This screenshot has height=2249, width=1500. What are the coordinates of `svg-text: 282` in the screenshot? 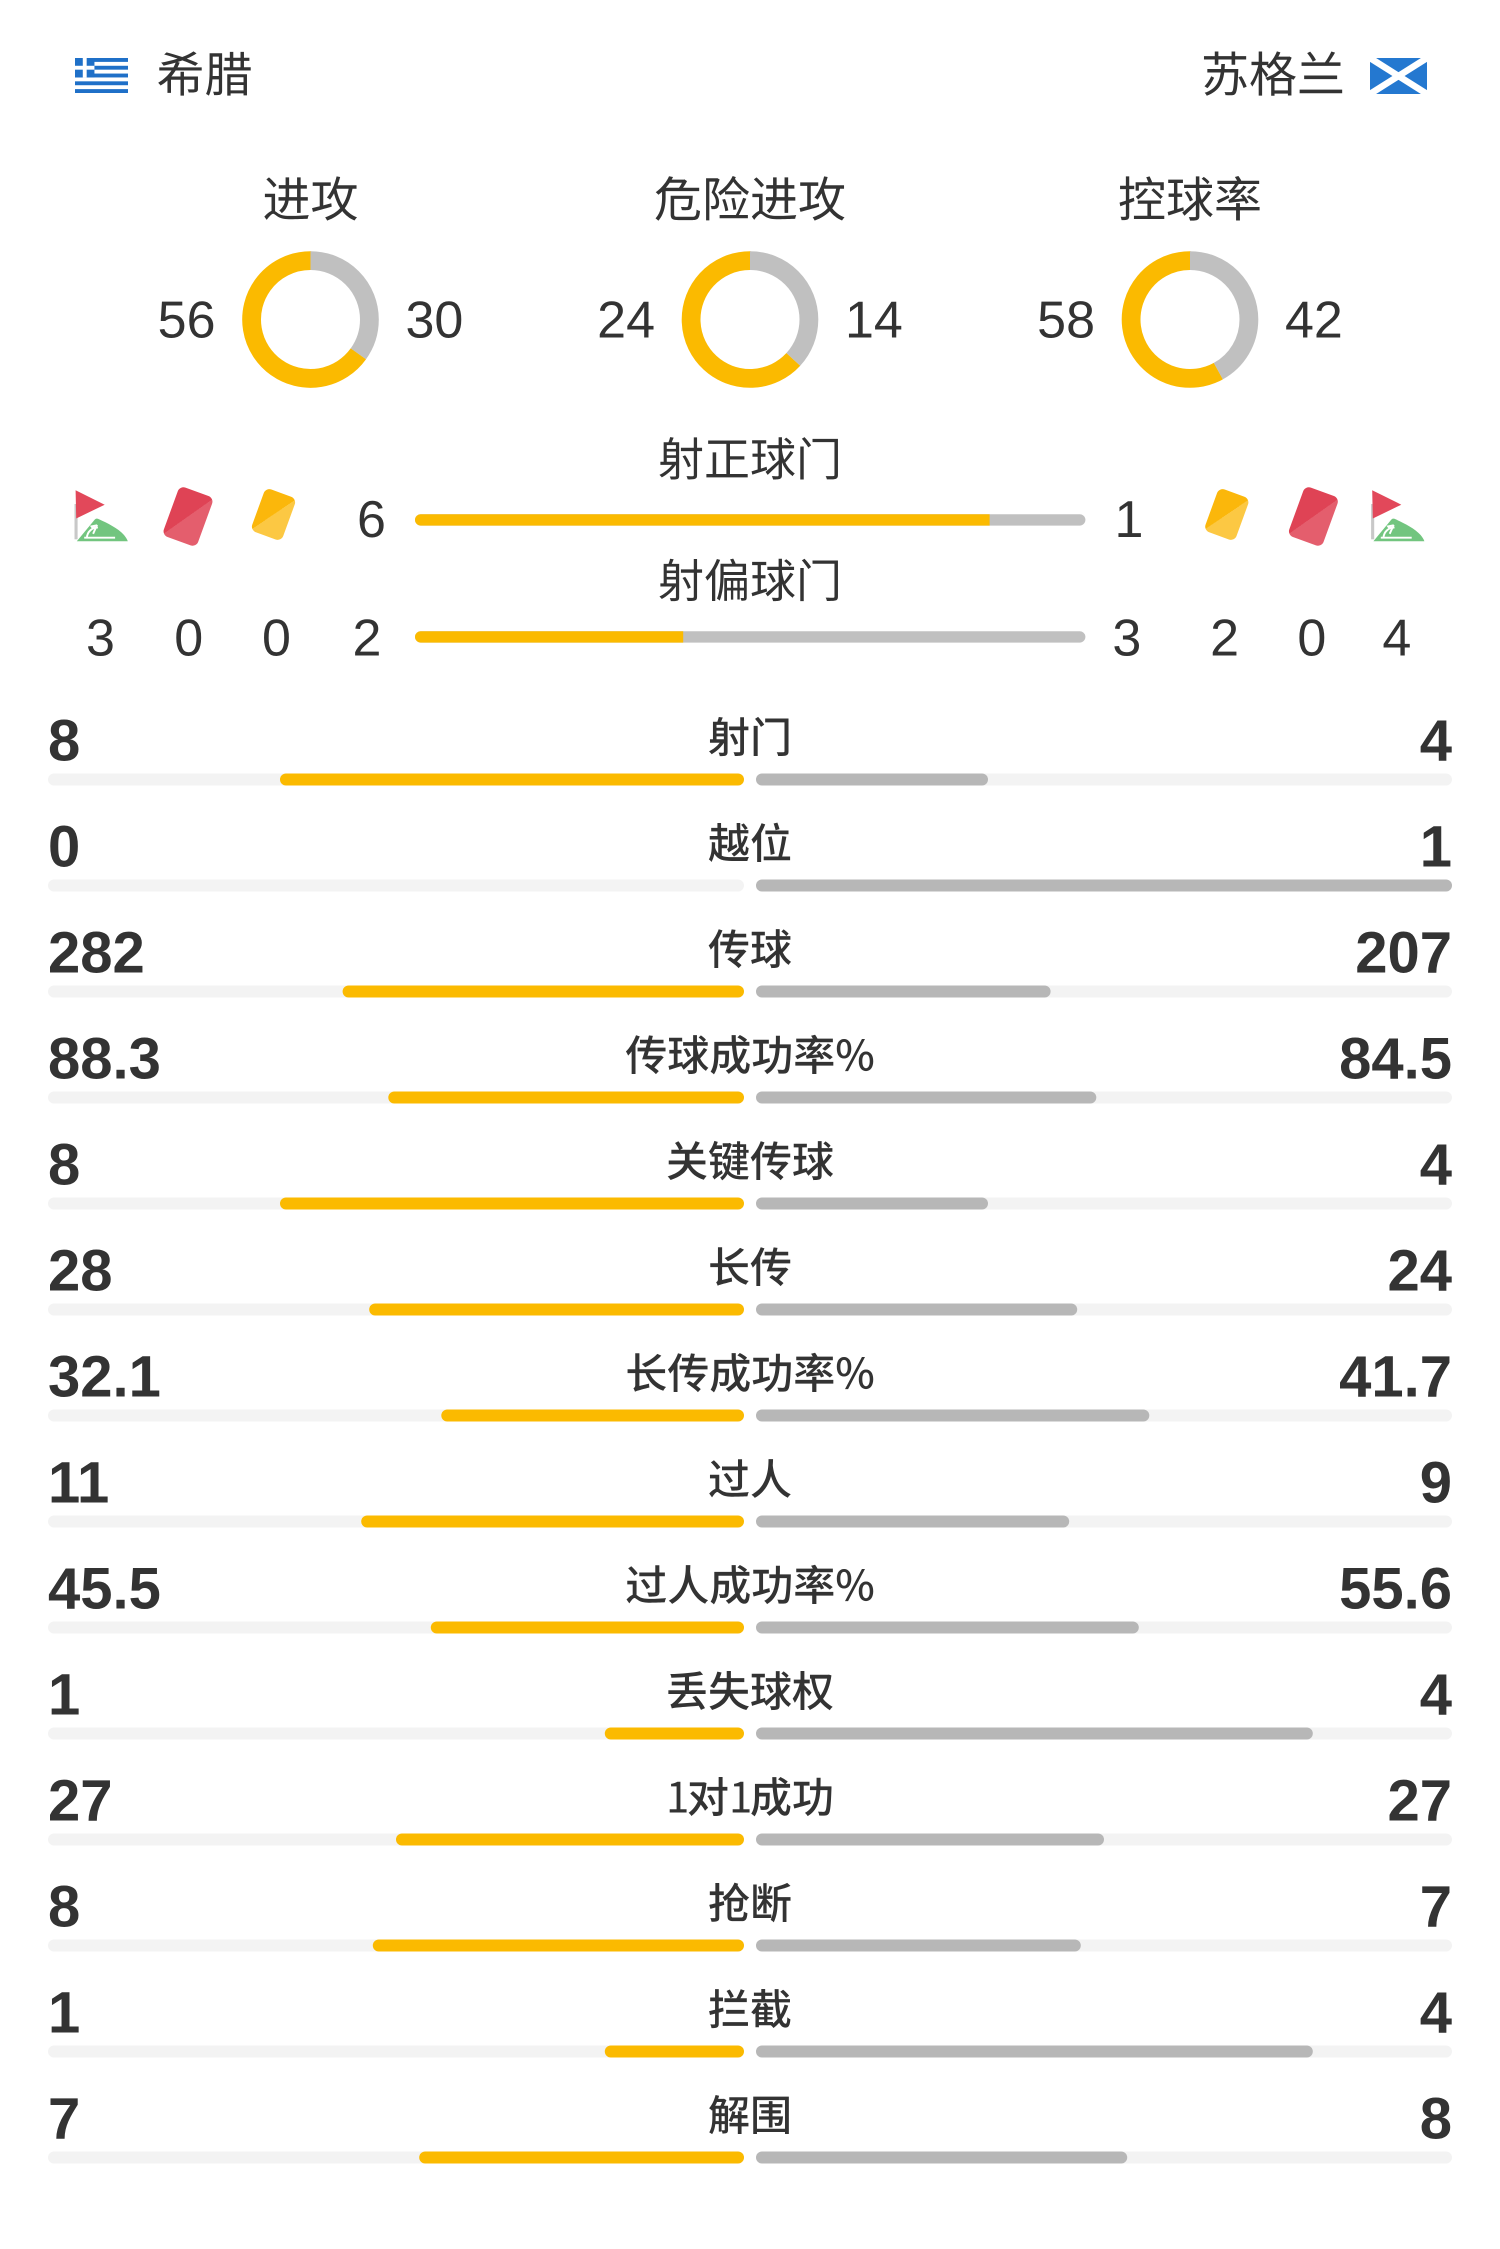 It's located at (96, 953).